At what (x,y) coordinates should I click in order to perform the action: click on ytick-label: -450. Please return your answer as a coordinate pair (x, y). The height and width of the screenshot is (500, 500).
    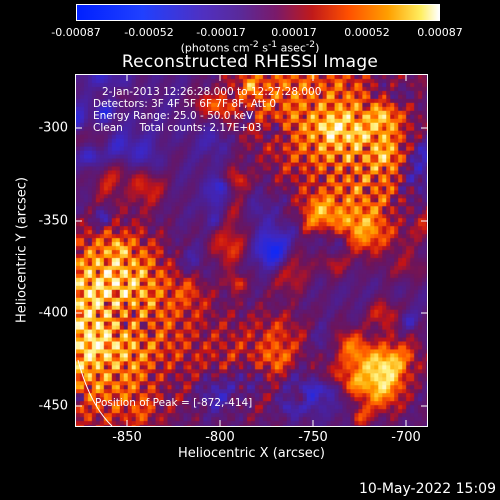
    Looking at the image, I should click on (53, 406).